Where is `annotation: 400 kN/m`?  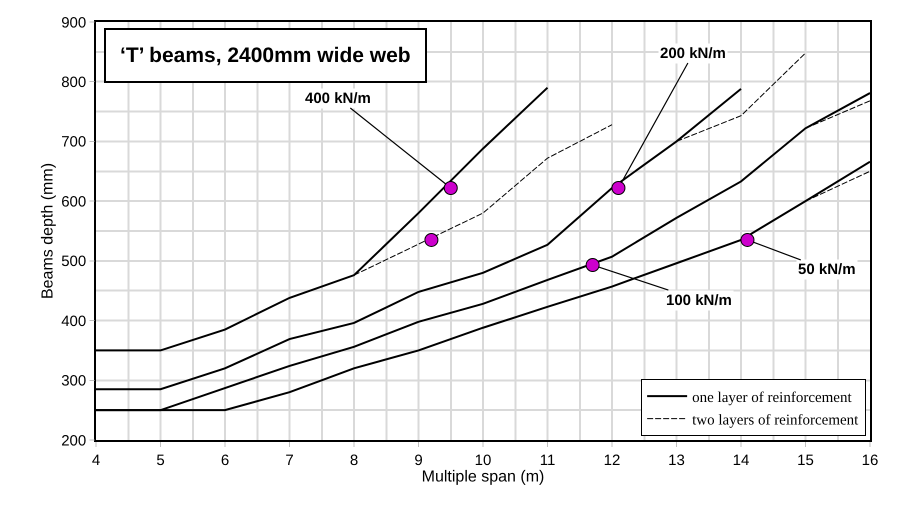
annotation: 400 kN/m is located at coordinates (338, 98).